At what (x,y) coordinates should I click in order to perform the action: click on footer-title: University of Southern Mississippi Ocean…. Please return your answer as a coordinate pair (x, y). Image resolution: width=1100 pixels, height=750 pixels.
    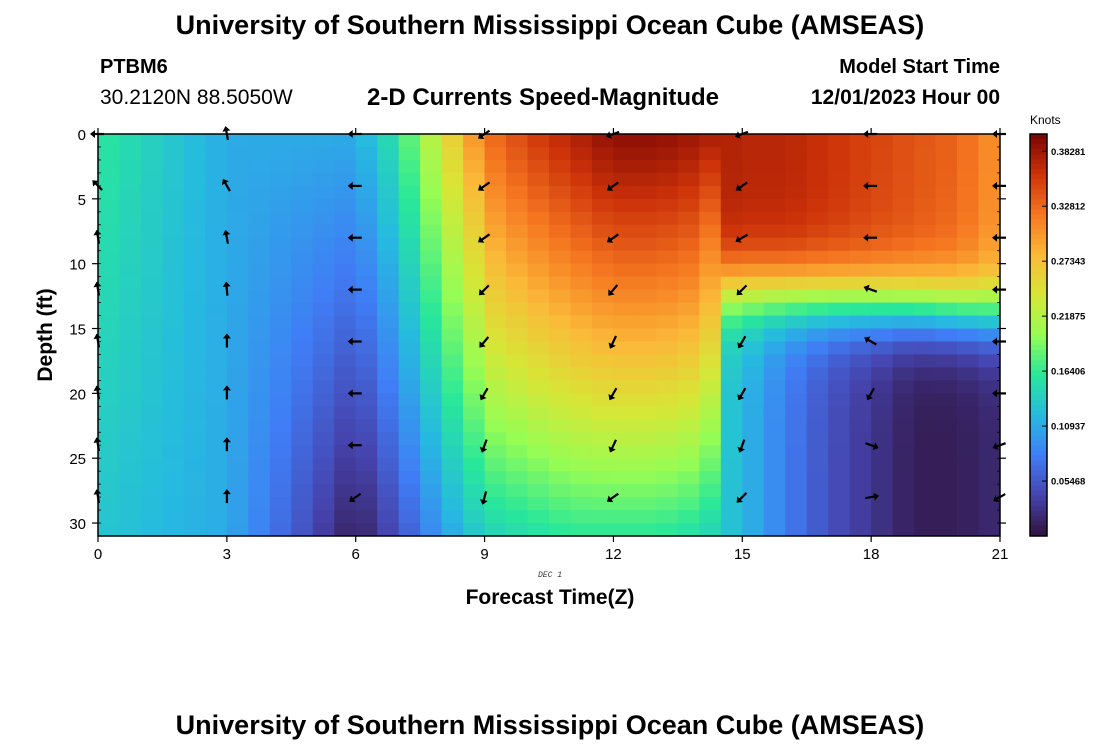
    Looking at the image, I should click on (550, 725).